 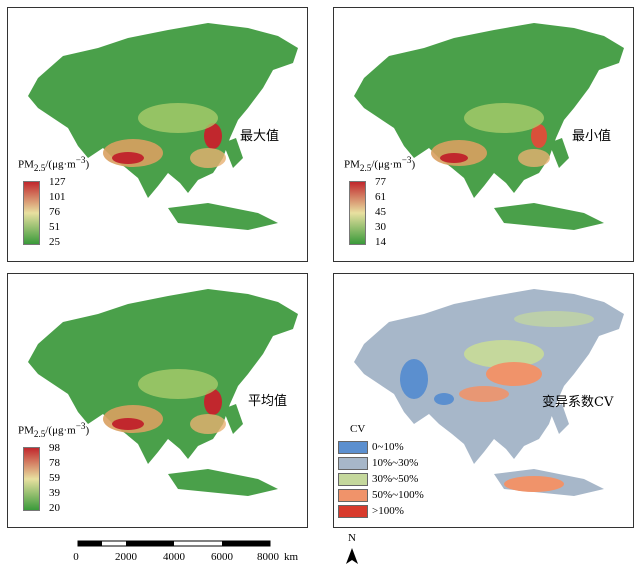 I want to click on legend-tick: 101, so click(x=57, y=197).